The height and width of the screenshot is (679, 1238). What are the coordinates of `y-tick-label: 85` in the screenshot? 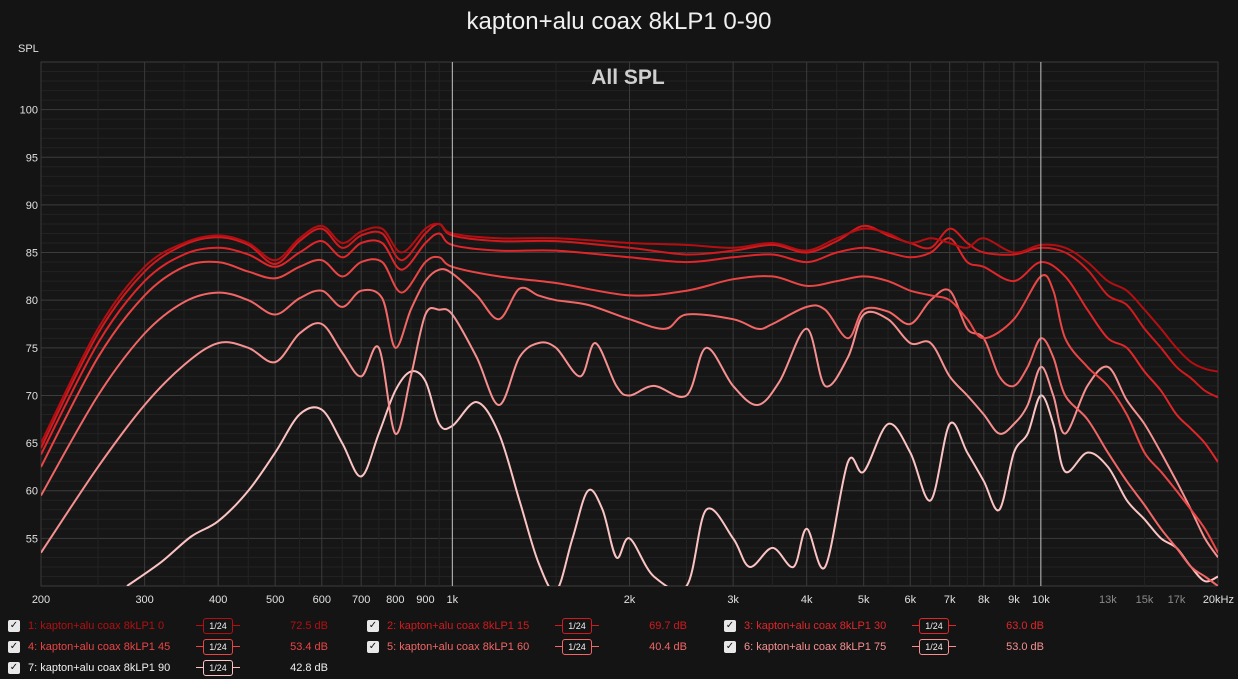 It's located at (32, 254).